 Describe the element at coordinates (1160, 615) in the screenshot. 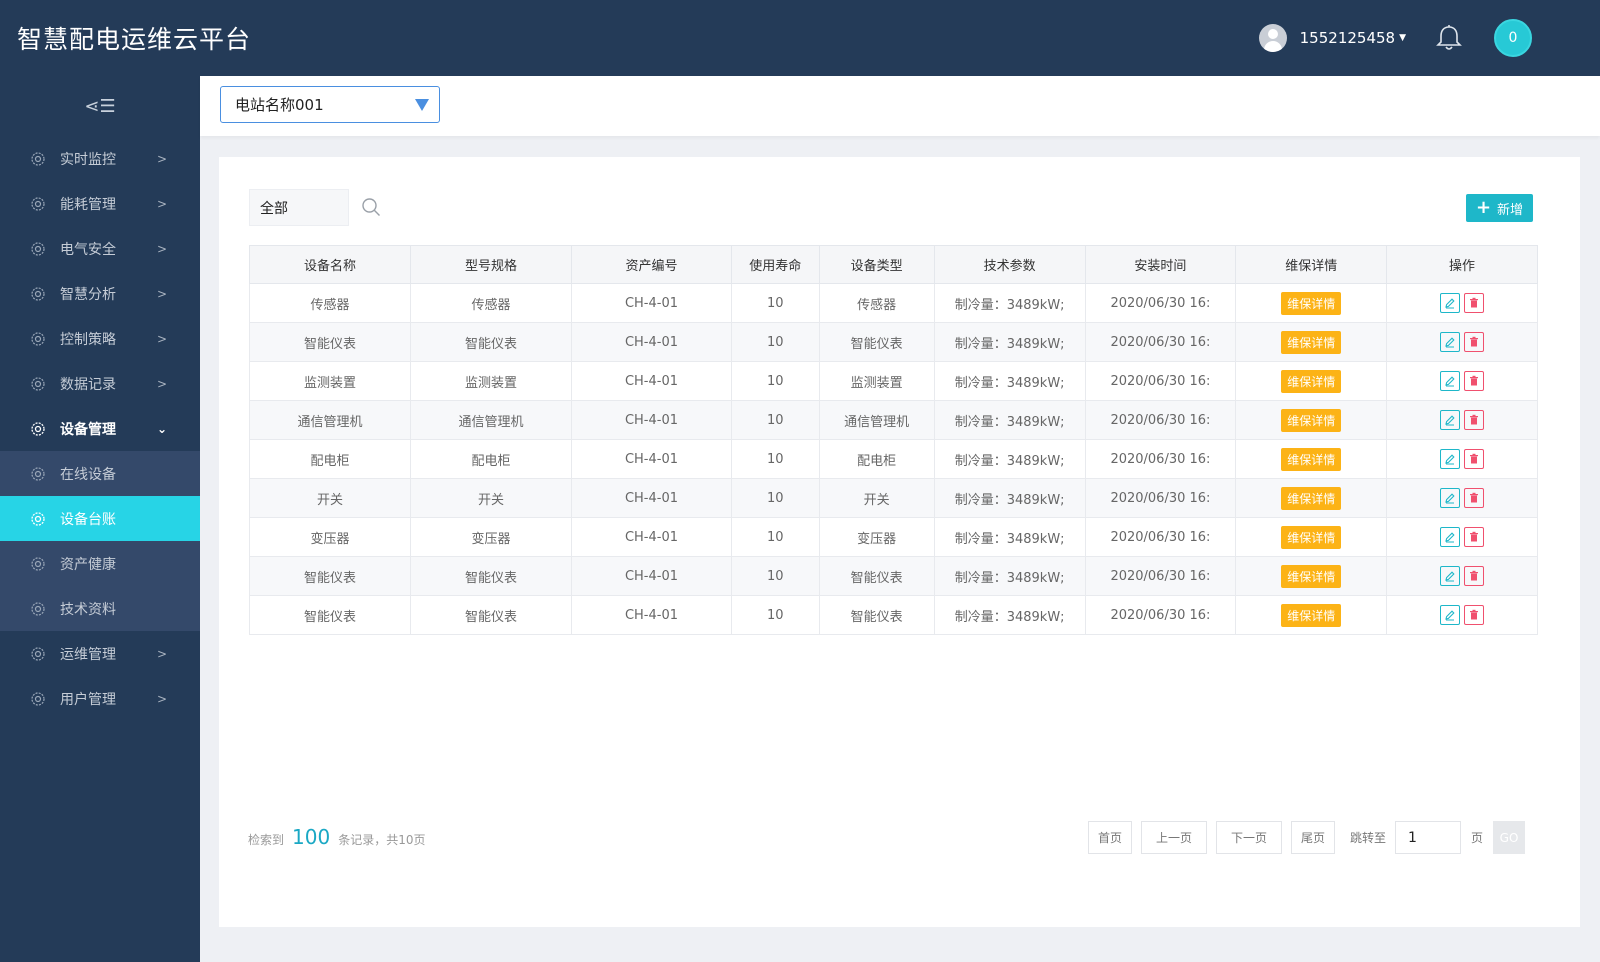

I see `table-cell: 2020/06/30 16:` at that location.